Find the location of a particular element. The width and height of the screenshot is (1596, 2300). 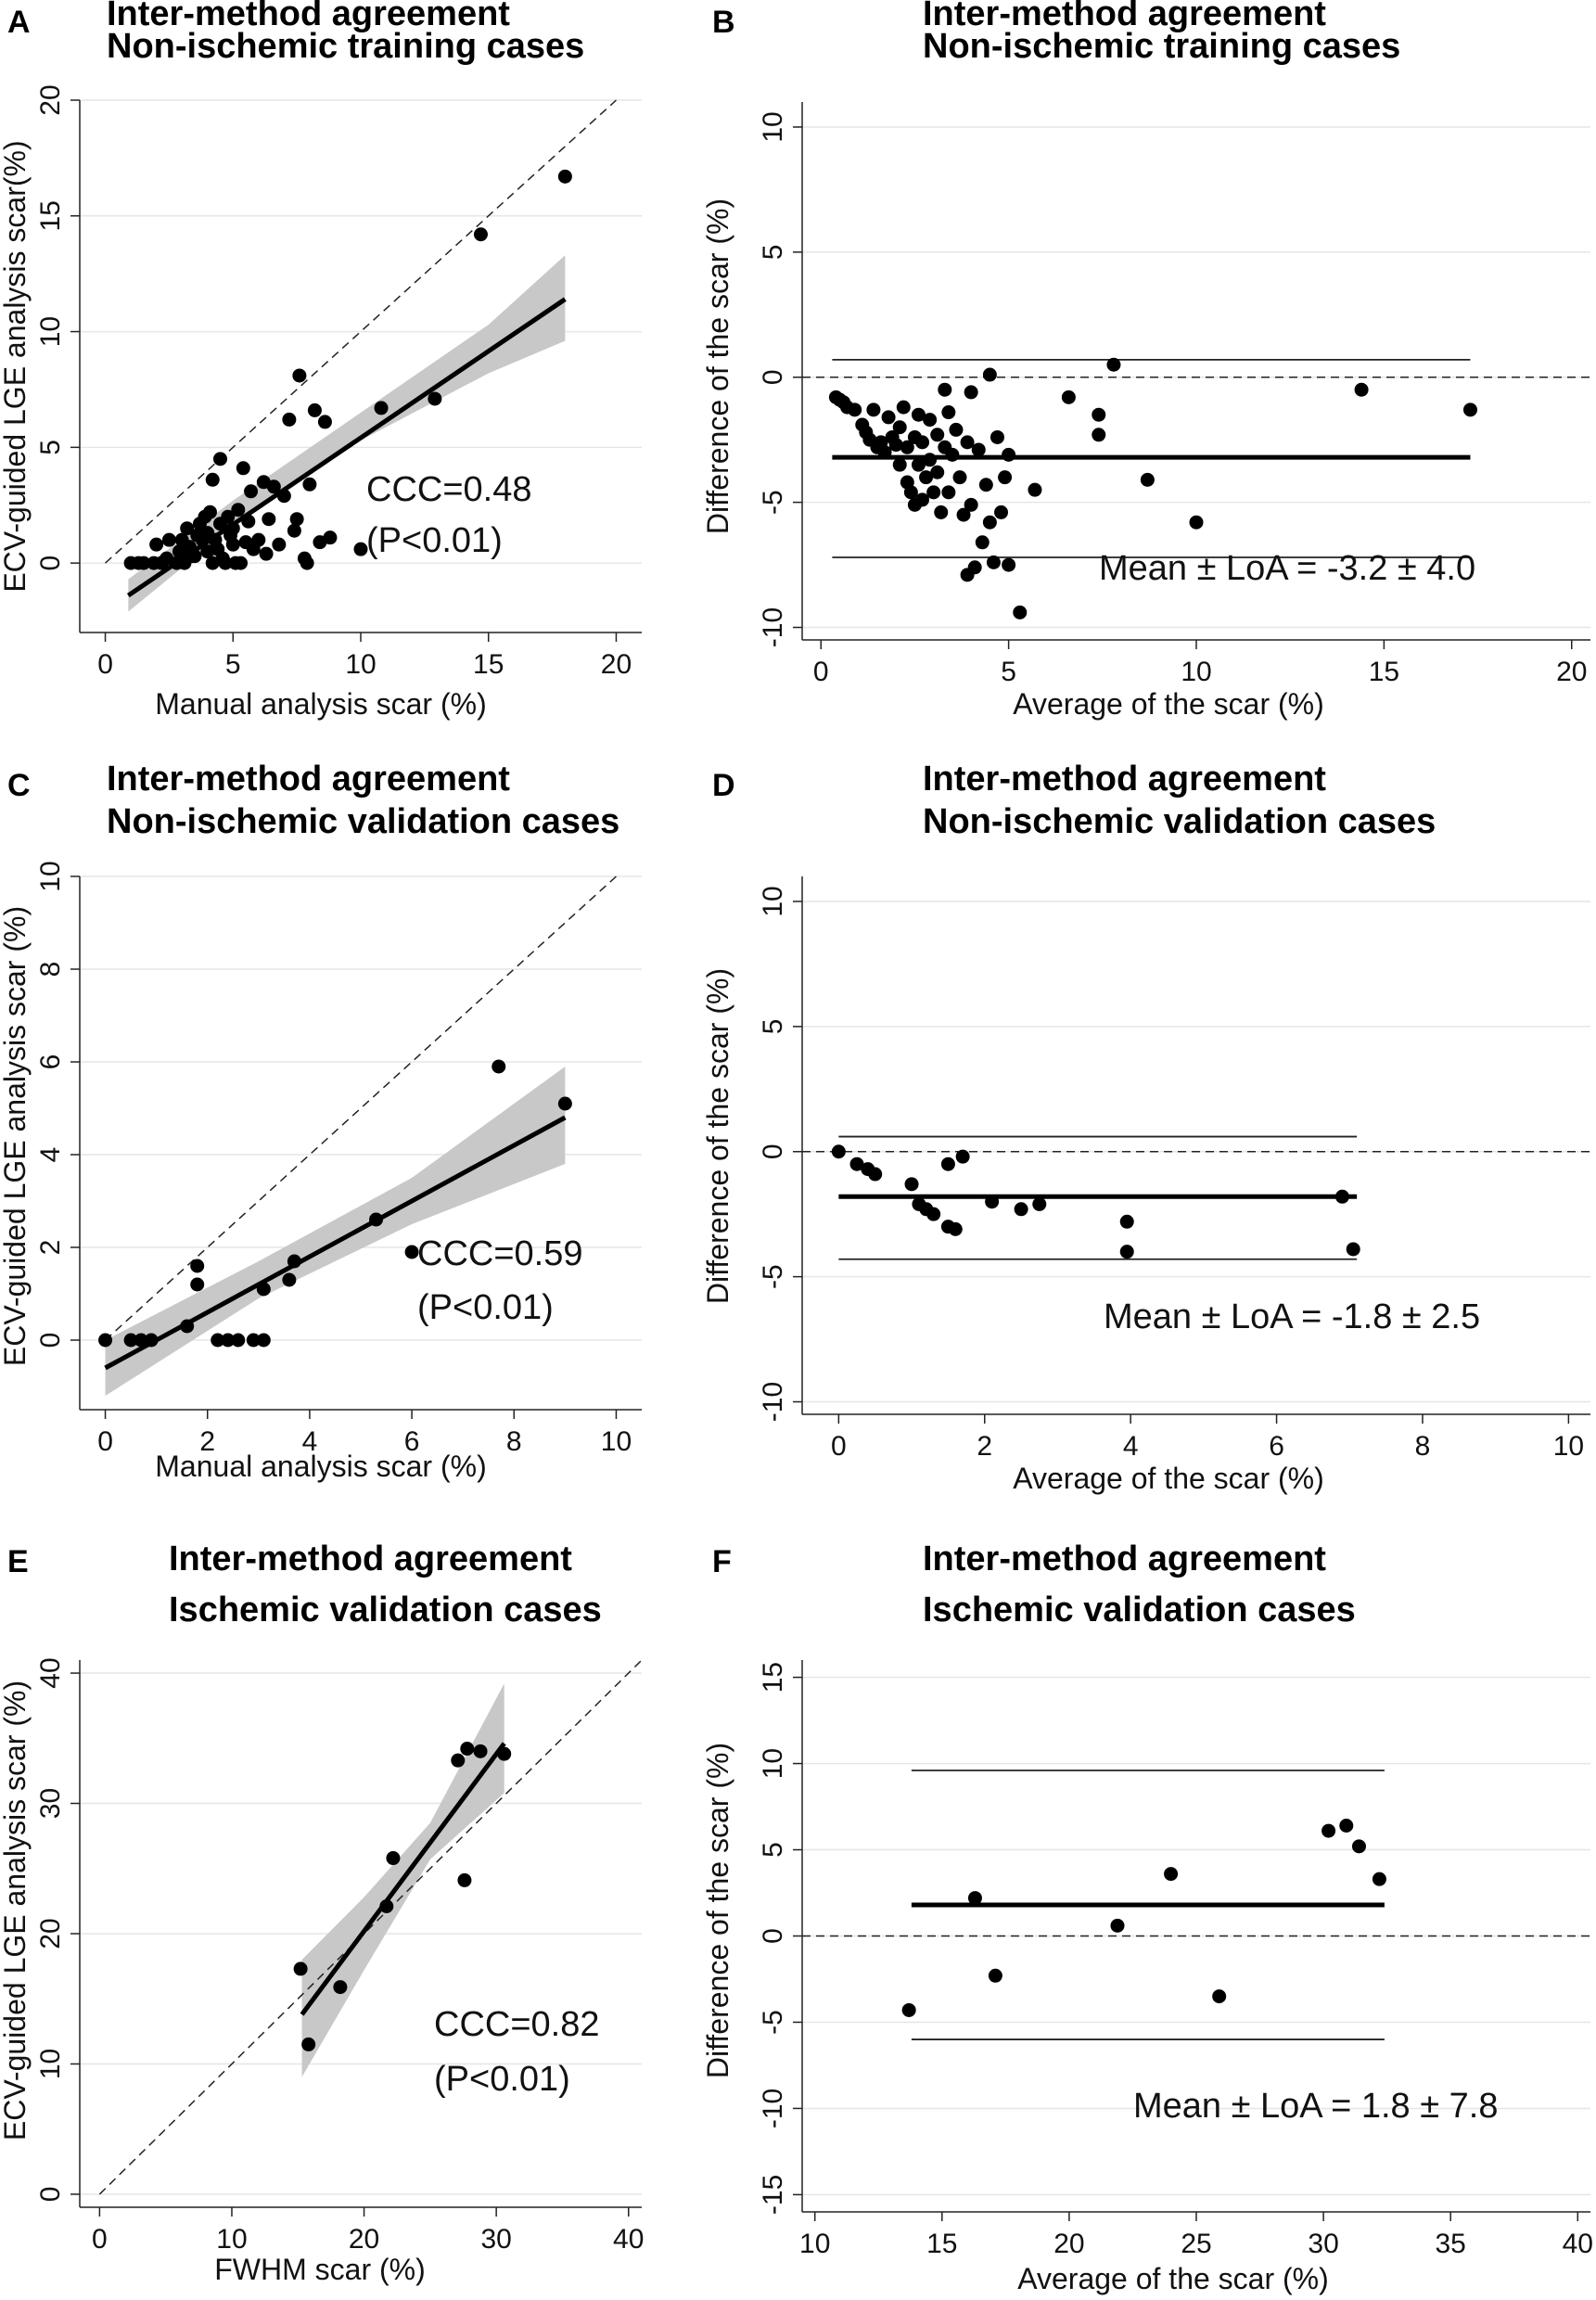

x-tick-label: 8 is located at coordinates (1423, 1446).